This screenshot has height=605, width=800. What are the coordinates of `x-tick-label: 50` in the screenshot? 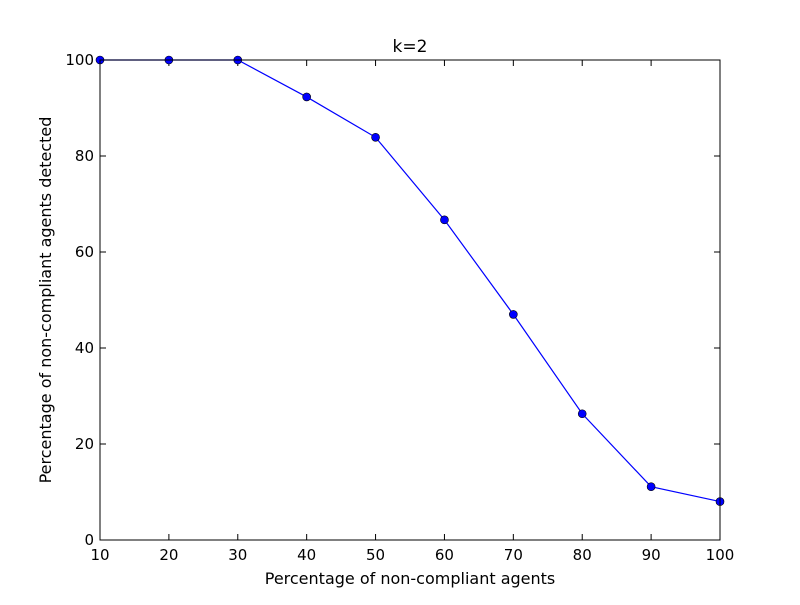 It's located at (375, 555).